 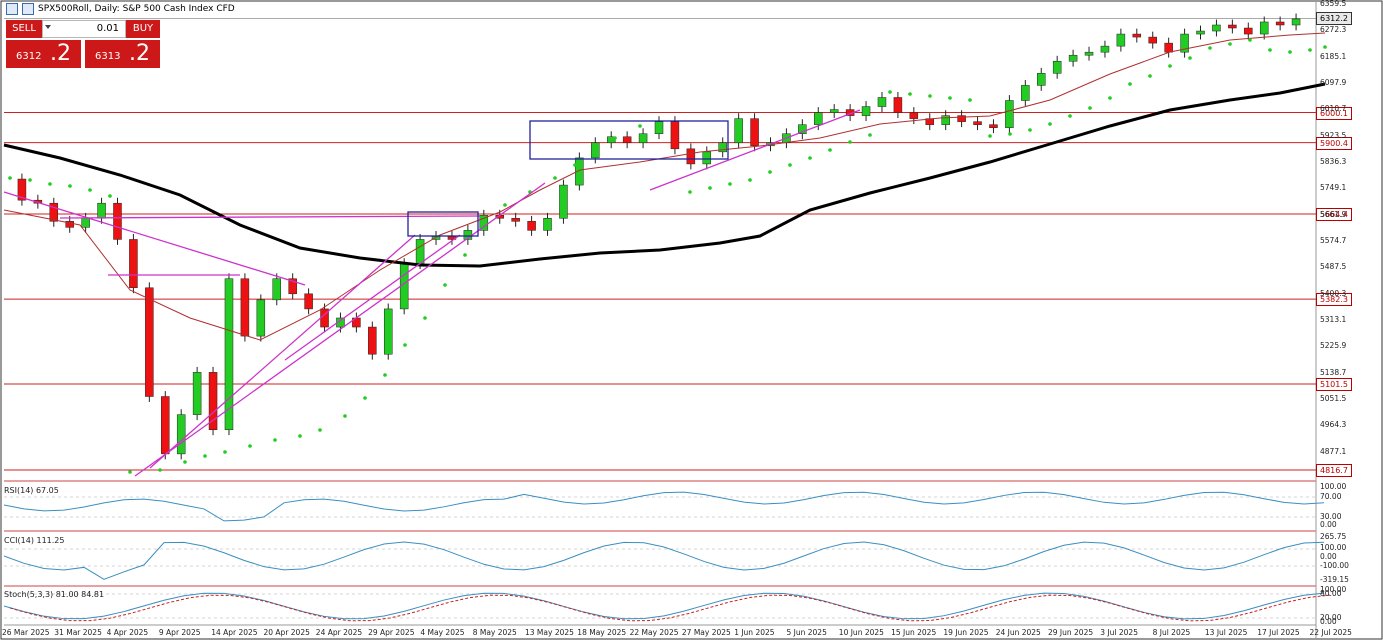 What do you see at coordinates (1334, 384) in the screenshot?
I see `level-price-tag: 5101.5` at bounding box center [1334, 384].